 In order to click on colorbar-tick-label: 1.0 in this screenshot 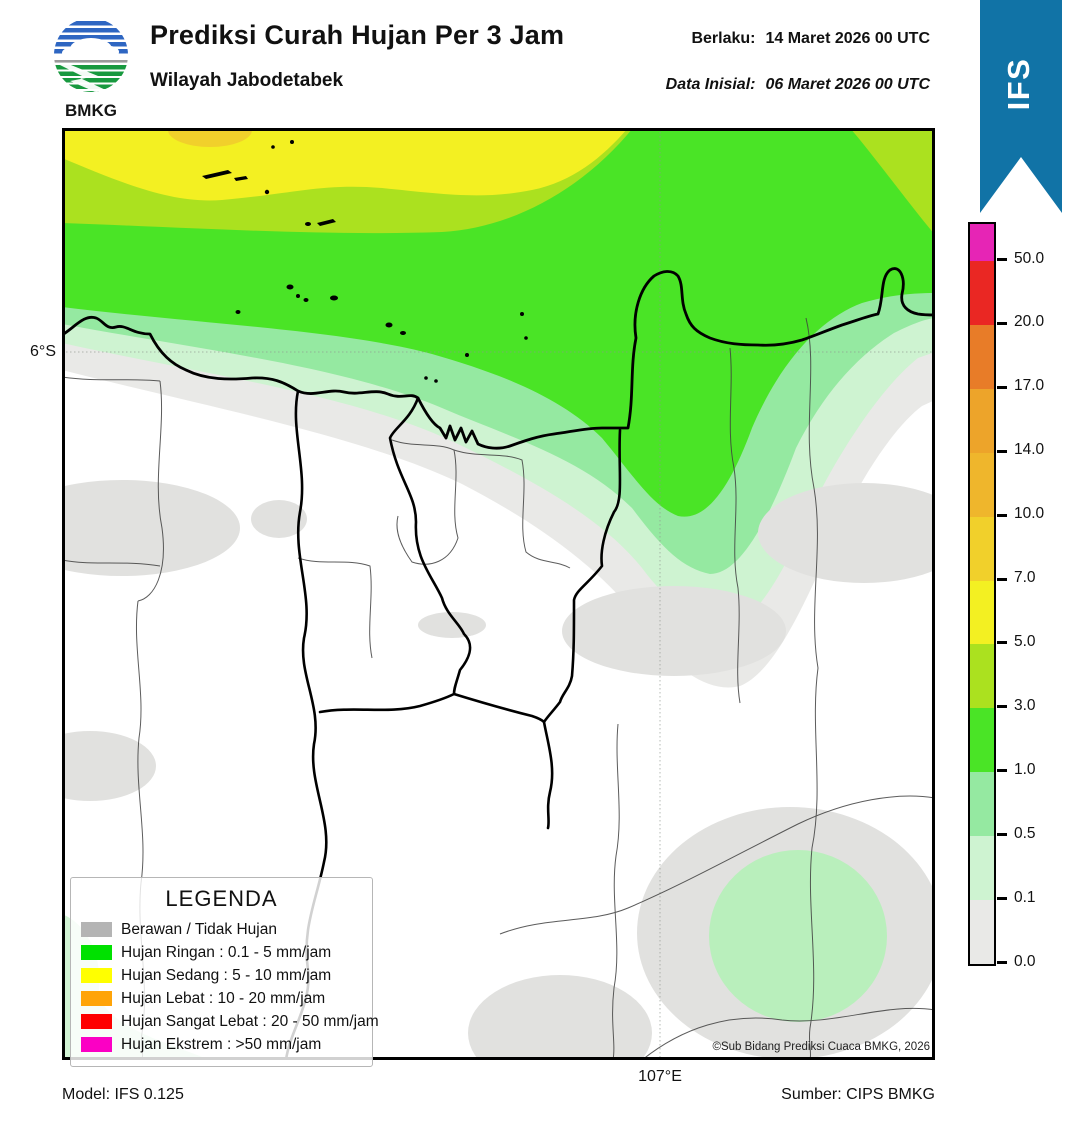, I will do `click(1025, 769)`.